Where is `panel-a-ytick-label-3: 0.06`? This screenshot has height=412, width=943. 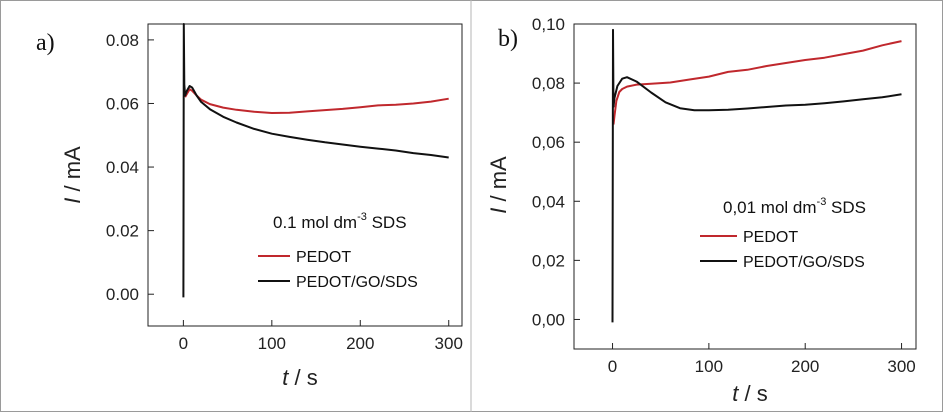 panel-a-ytick-label-3: 0.06 is located at coordinates (122, 103).